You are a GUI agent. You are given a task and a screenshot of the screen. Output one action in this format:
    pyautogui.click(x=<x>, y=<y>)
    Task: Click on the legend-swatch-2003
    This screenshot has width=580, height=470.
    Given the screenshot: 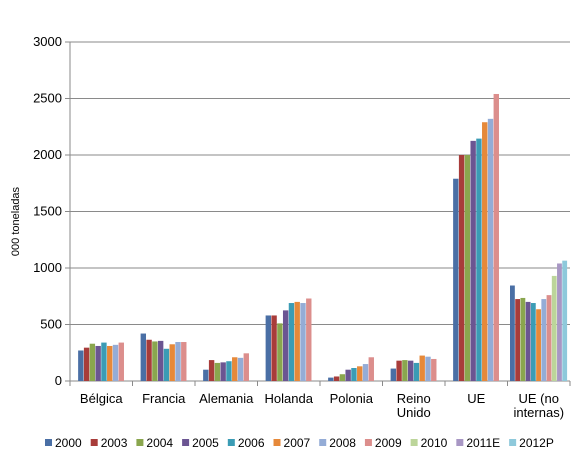 What is the action you would take?
    pyautogui.click(x=94, y=442)
    